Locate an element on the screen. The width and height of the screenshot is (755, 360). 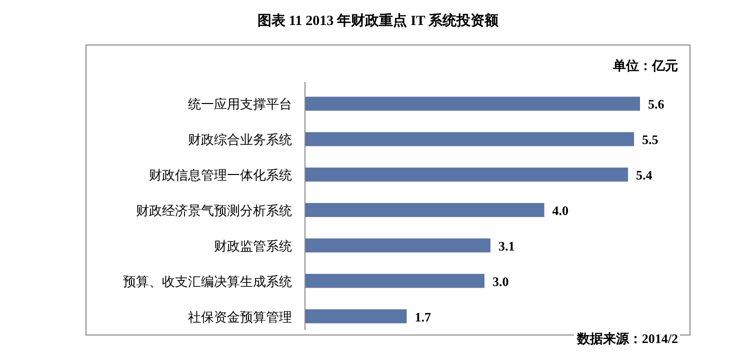
y-tick-label: 财政综合业务系统 is located at coordinates (240, 140).